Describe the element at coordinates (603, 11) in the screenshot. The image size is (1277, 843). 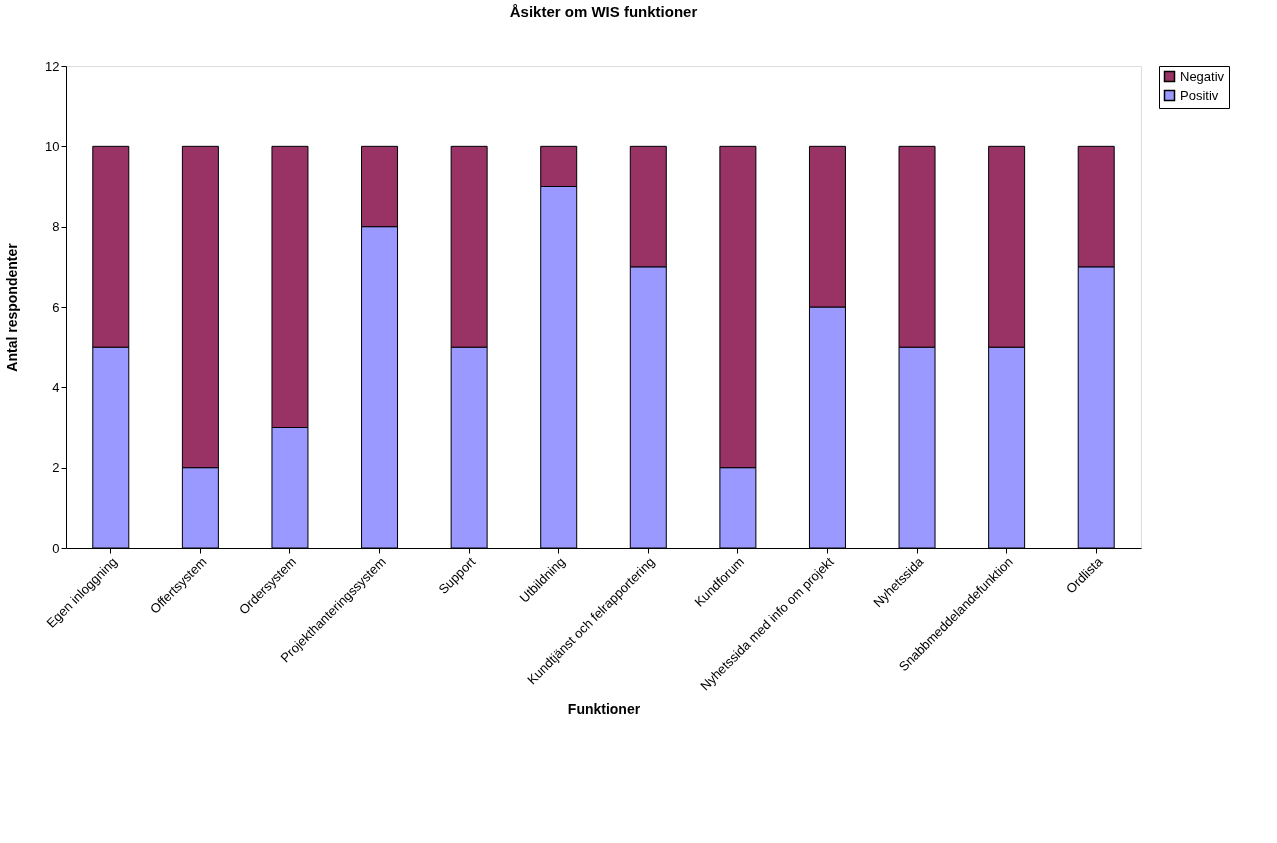
I see `chart-title: Åsikter om WIS funktioner` at that location.